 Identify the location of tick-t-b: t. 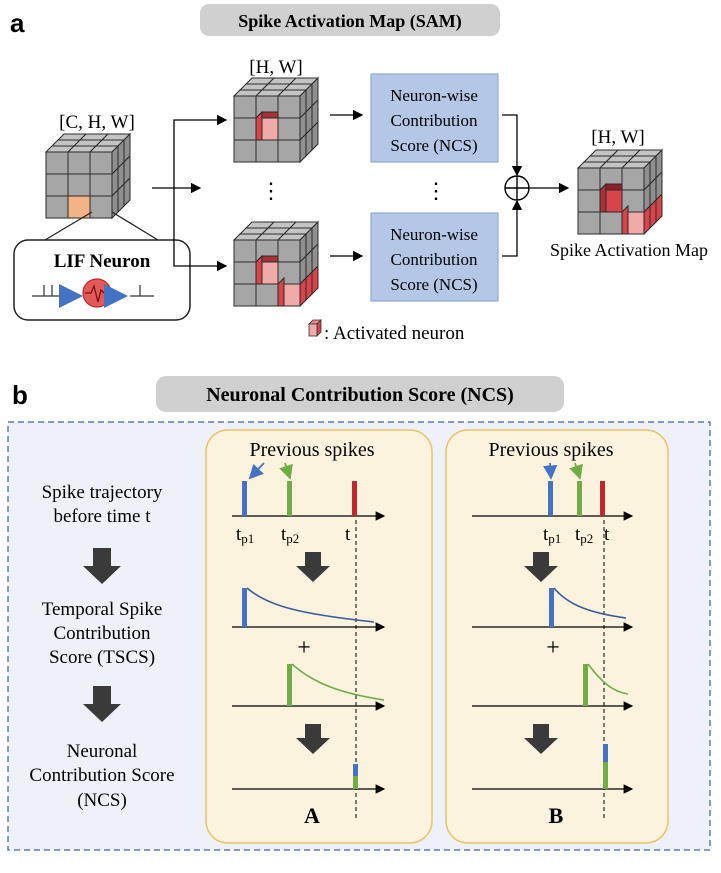
(607, 534).